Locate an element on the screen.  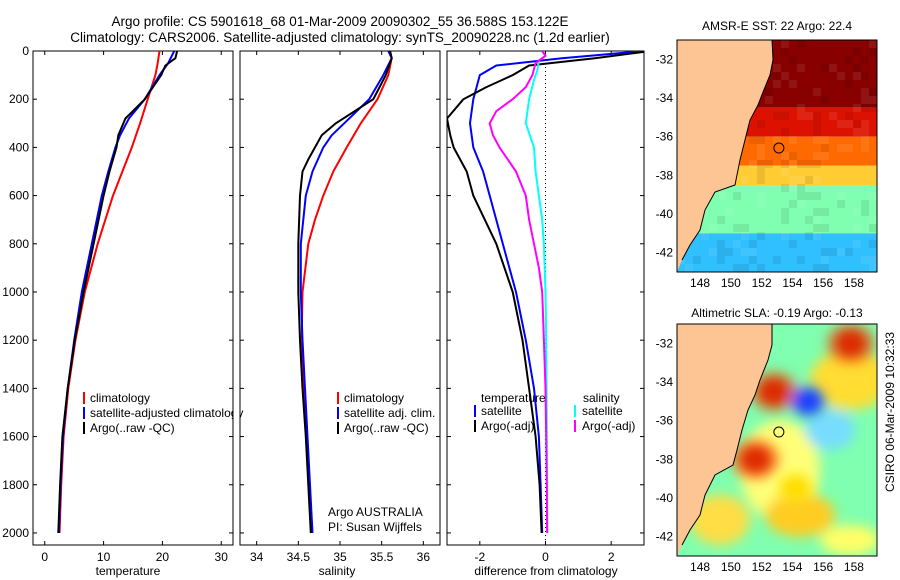
sla-map-frame is located at coordinates (777, 440).